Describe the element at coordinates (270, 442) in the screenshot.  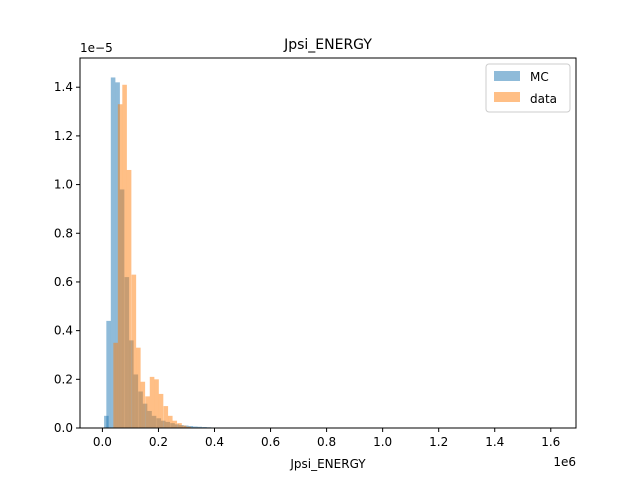
I see `x-tick-label: 0.6` at that location.